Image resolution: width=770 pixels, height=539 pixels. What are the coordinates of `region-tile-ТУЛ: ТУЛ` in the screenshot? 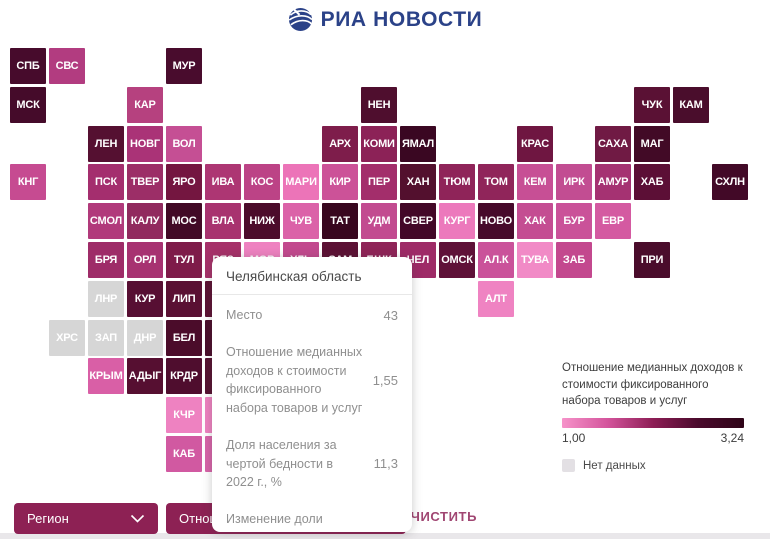 It's located at (184, 260).